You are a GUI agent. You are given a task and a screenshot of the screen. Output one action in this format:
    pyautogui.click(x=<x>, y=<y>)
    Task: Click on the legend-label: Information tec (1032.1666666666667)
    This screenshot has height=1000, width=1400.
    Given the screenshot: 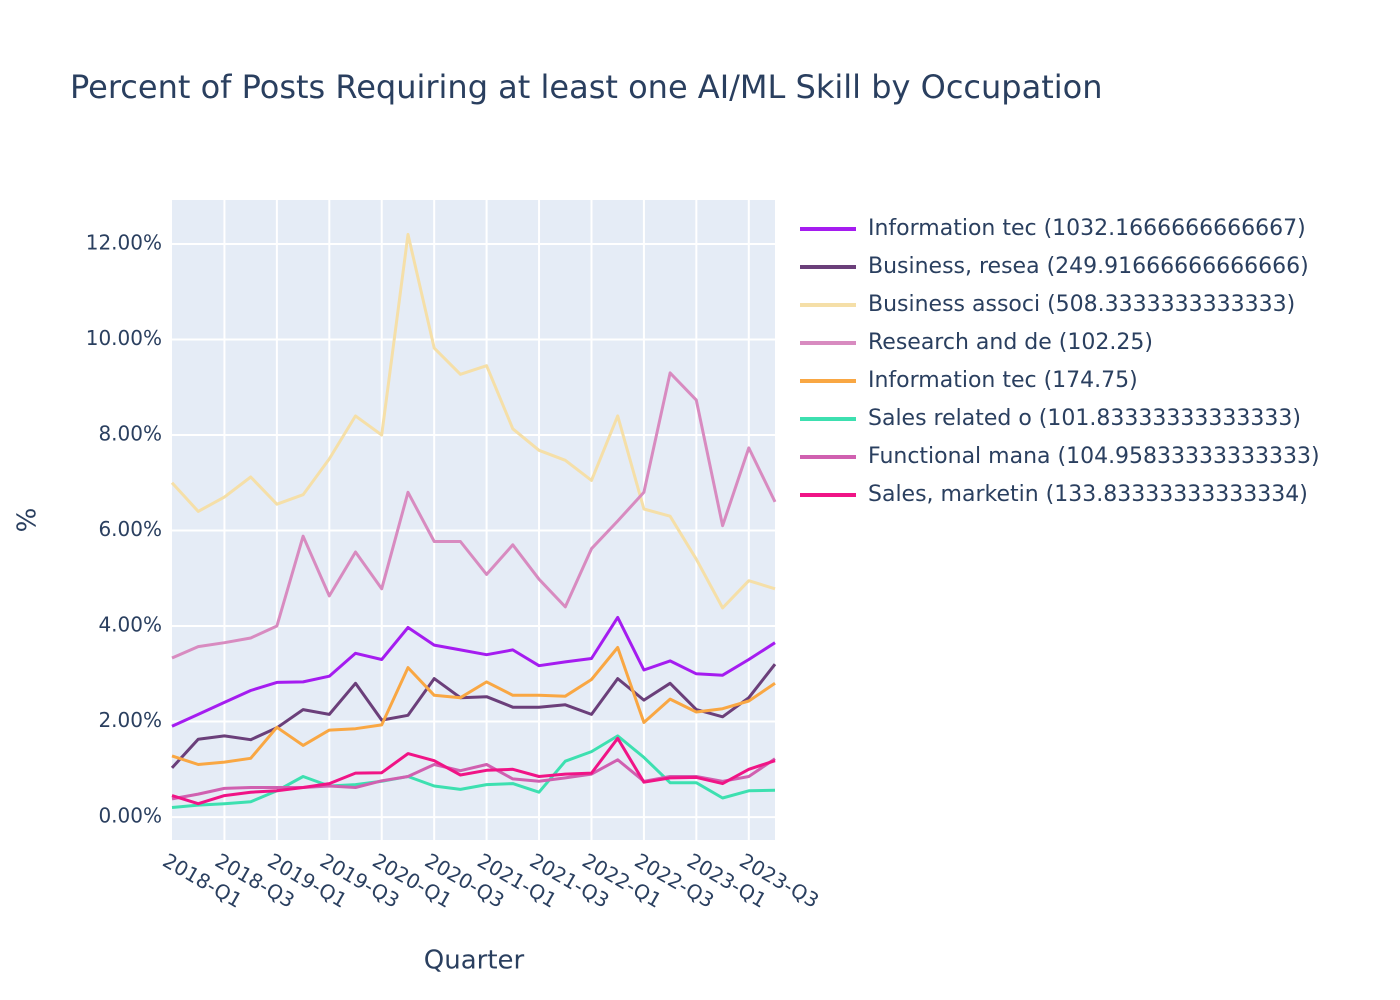 What is the action you would take?
    pyautogui.click(x=1087, y=228)
    